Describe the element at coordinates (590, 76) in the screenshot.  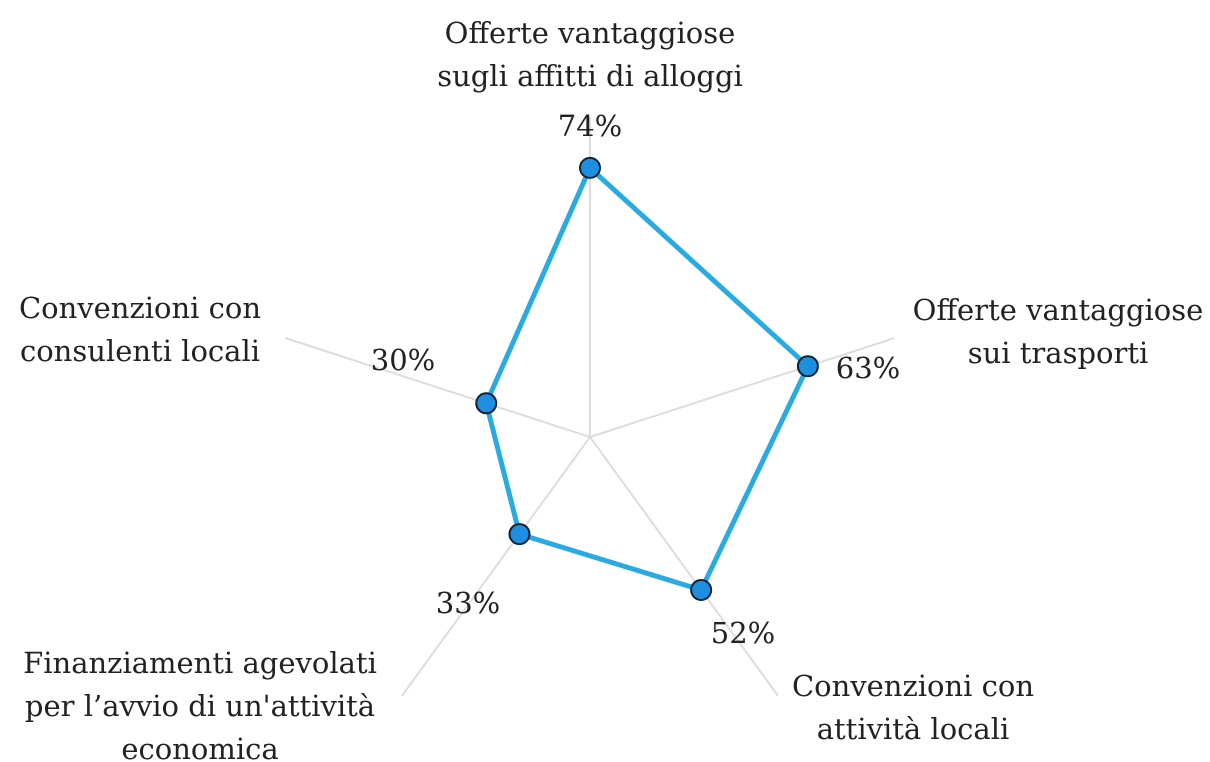
I see `category-label: sugli affitti di alloggi` at that location.